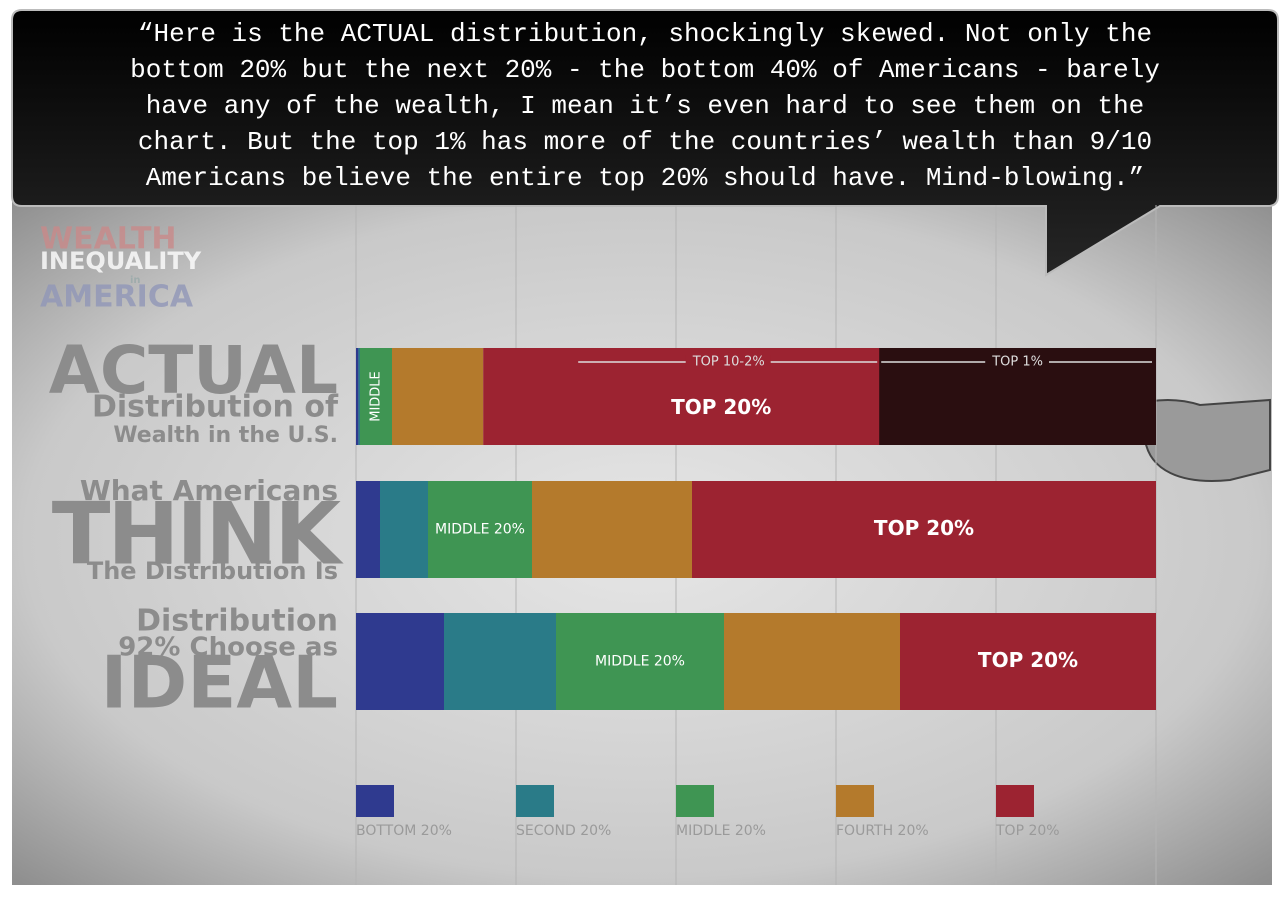  I want to click on legend-label: SECOND 20%, so click(563, 831).